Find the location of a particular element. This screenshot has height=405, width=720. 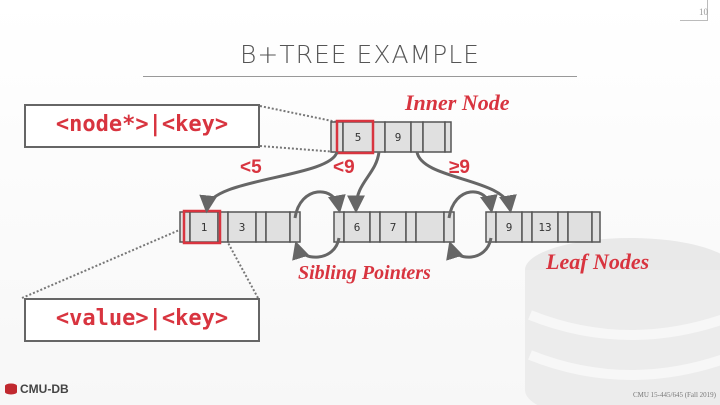

leaf-nodes-label: Leaf Nodes is located at coordinates (598, 261).